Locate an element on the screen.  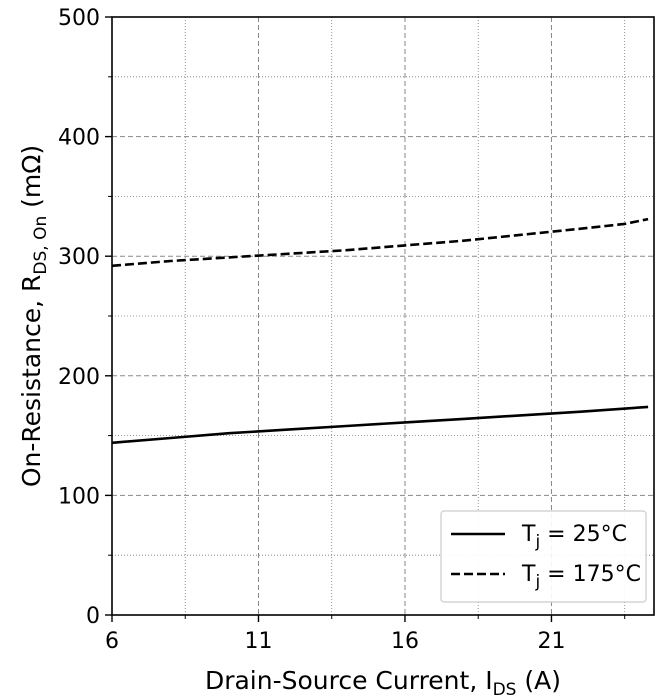
y-axis-label-suffix: (mΩ) is located at coordinates (31, 180).